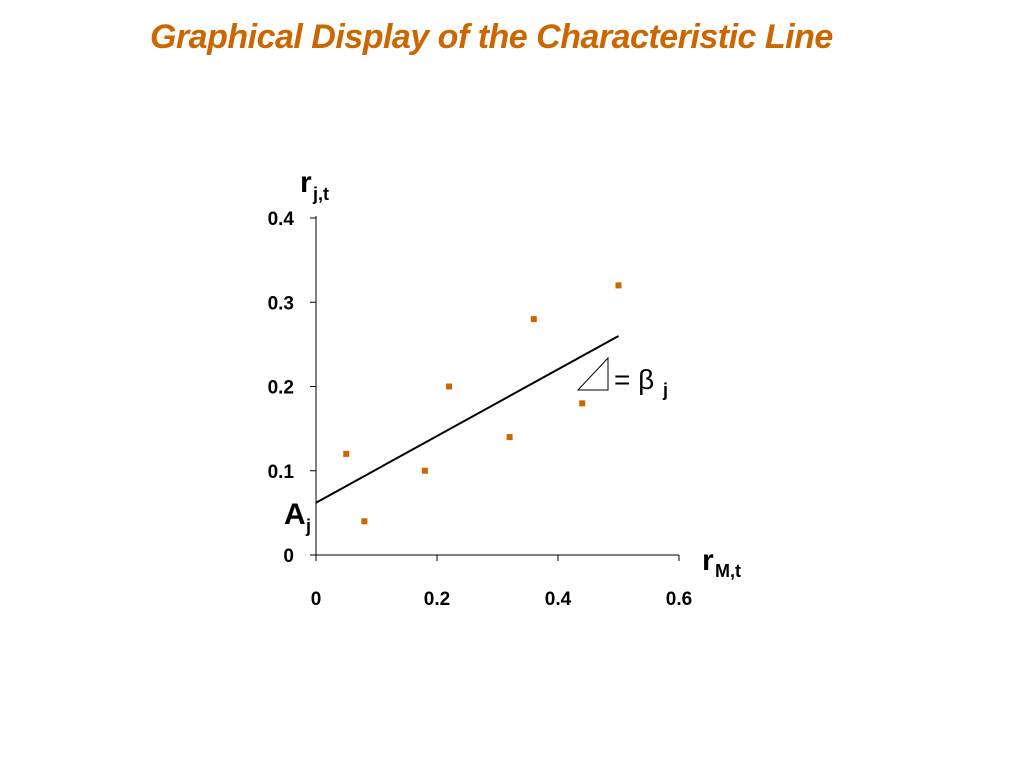  Describe the element at coordinates (306, 182) in the screenshot. I see `y-axis-label: r` at that location.